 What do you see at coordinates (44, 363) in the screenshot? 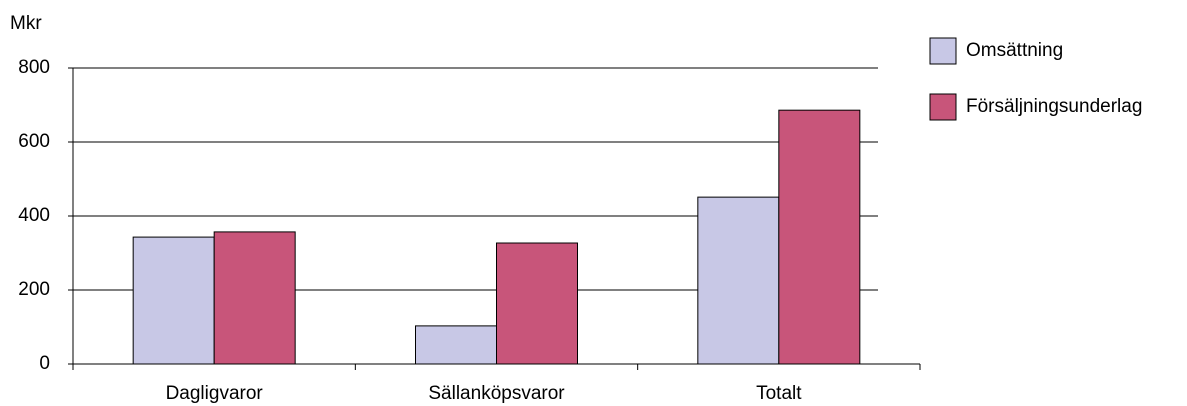
I see `y-tick-label: 0` at bounding box center [44, 363].